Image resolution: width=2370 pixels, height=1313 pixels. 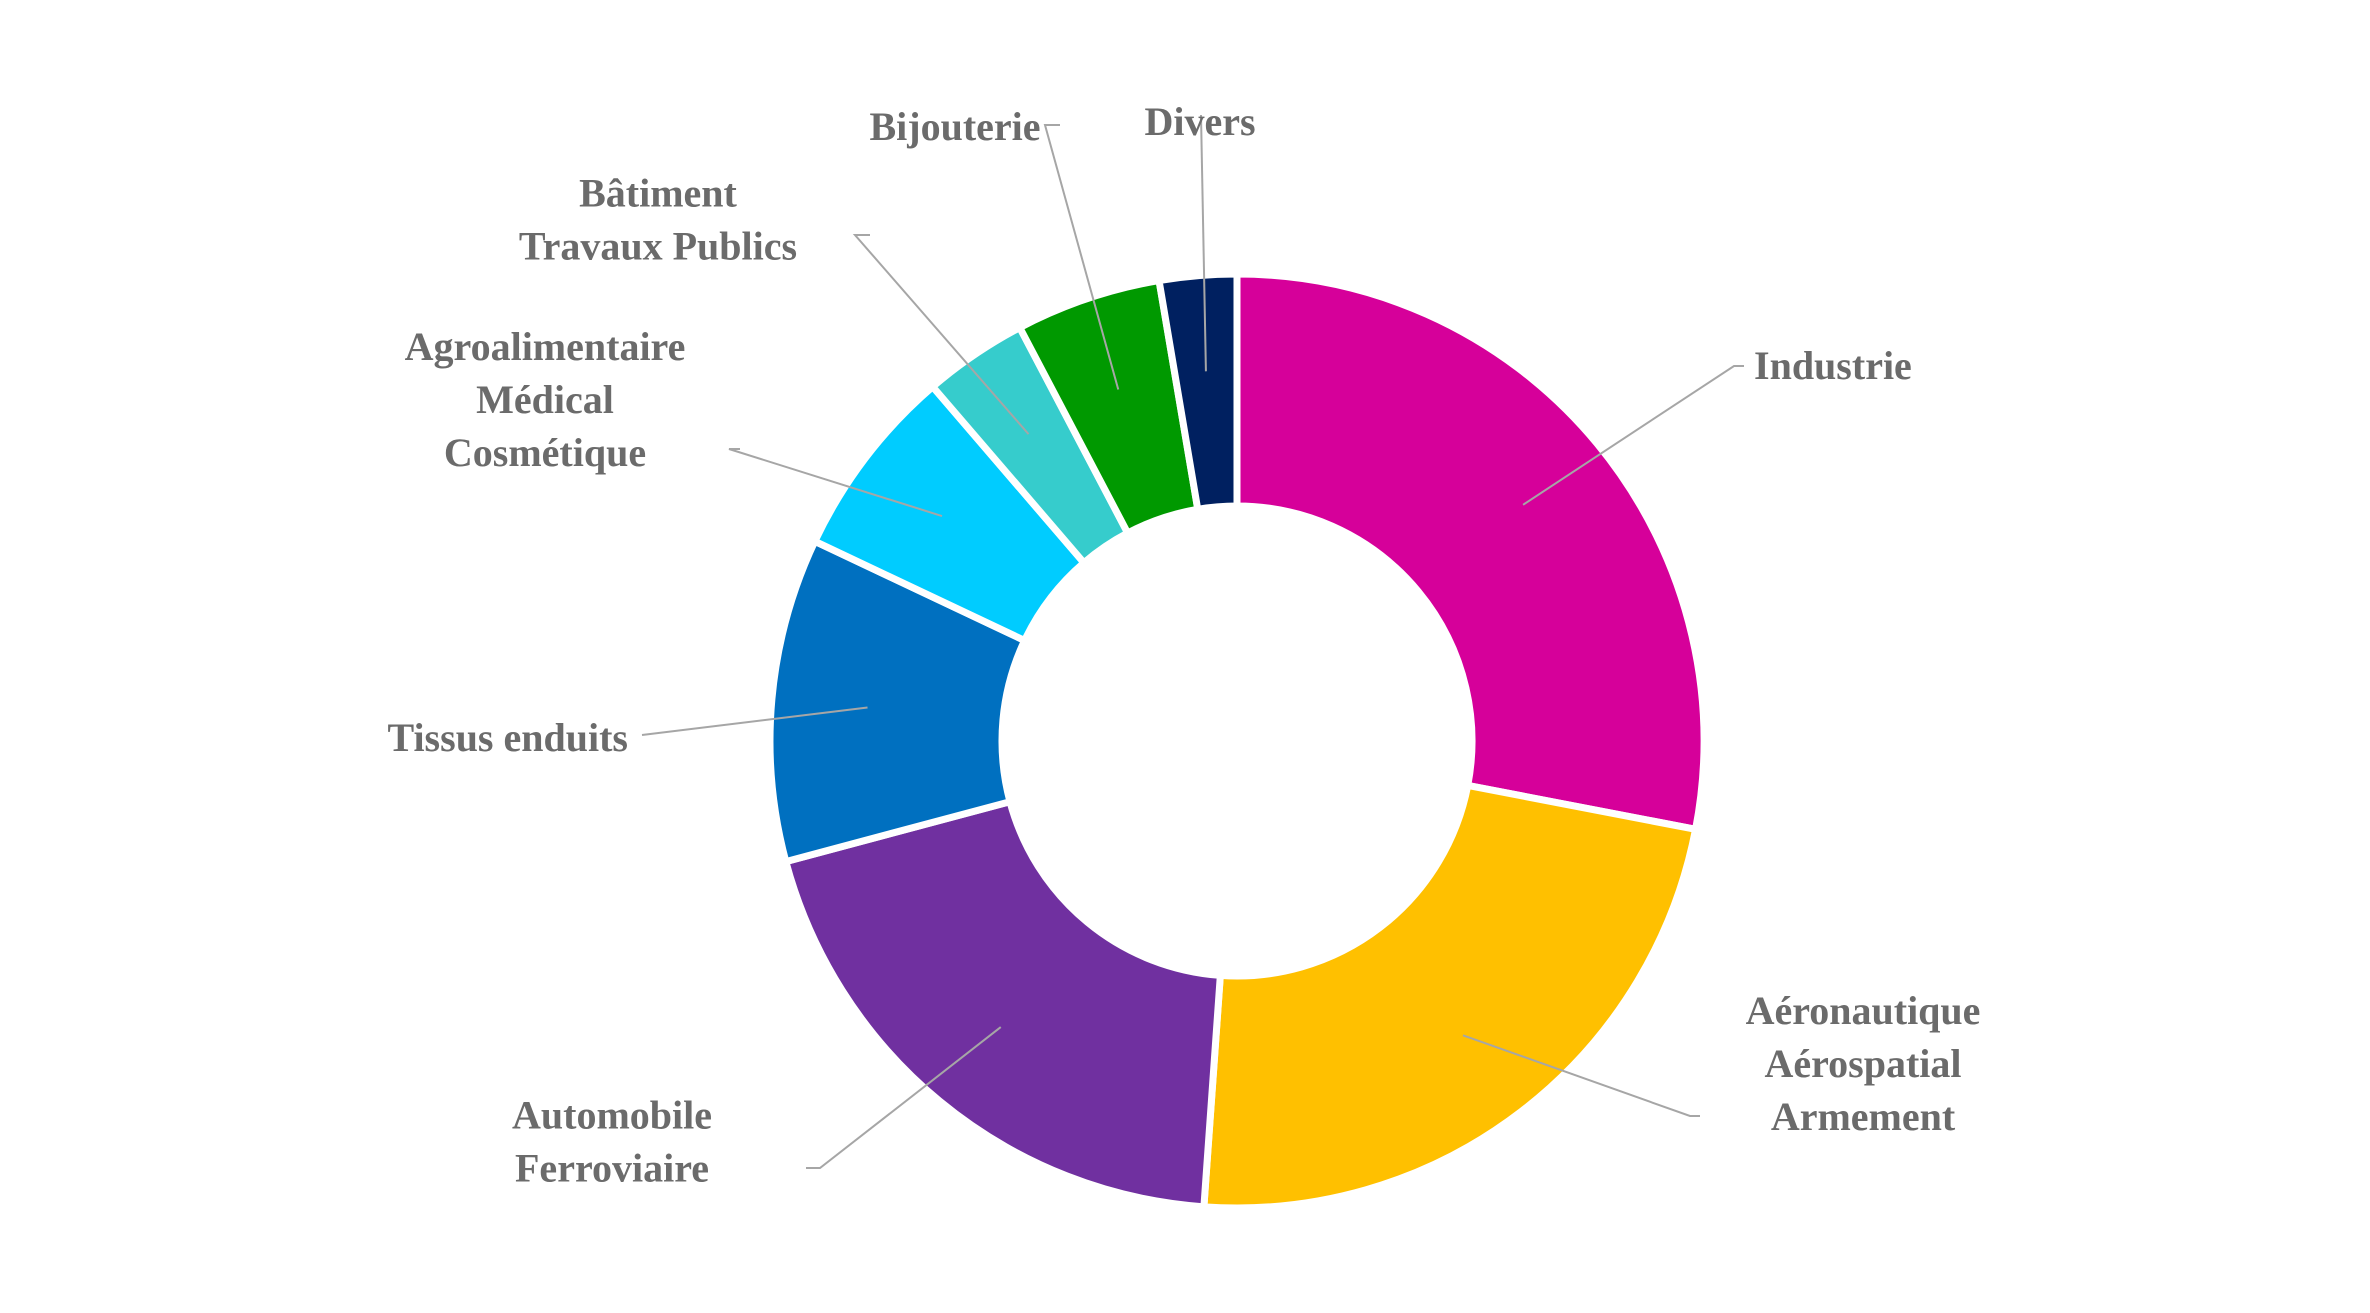 I want to click on slice-label: Aéronautique Aérospatial Armement, so click(x=1863, y=1063).